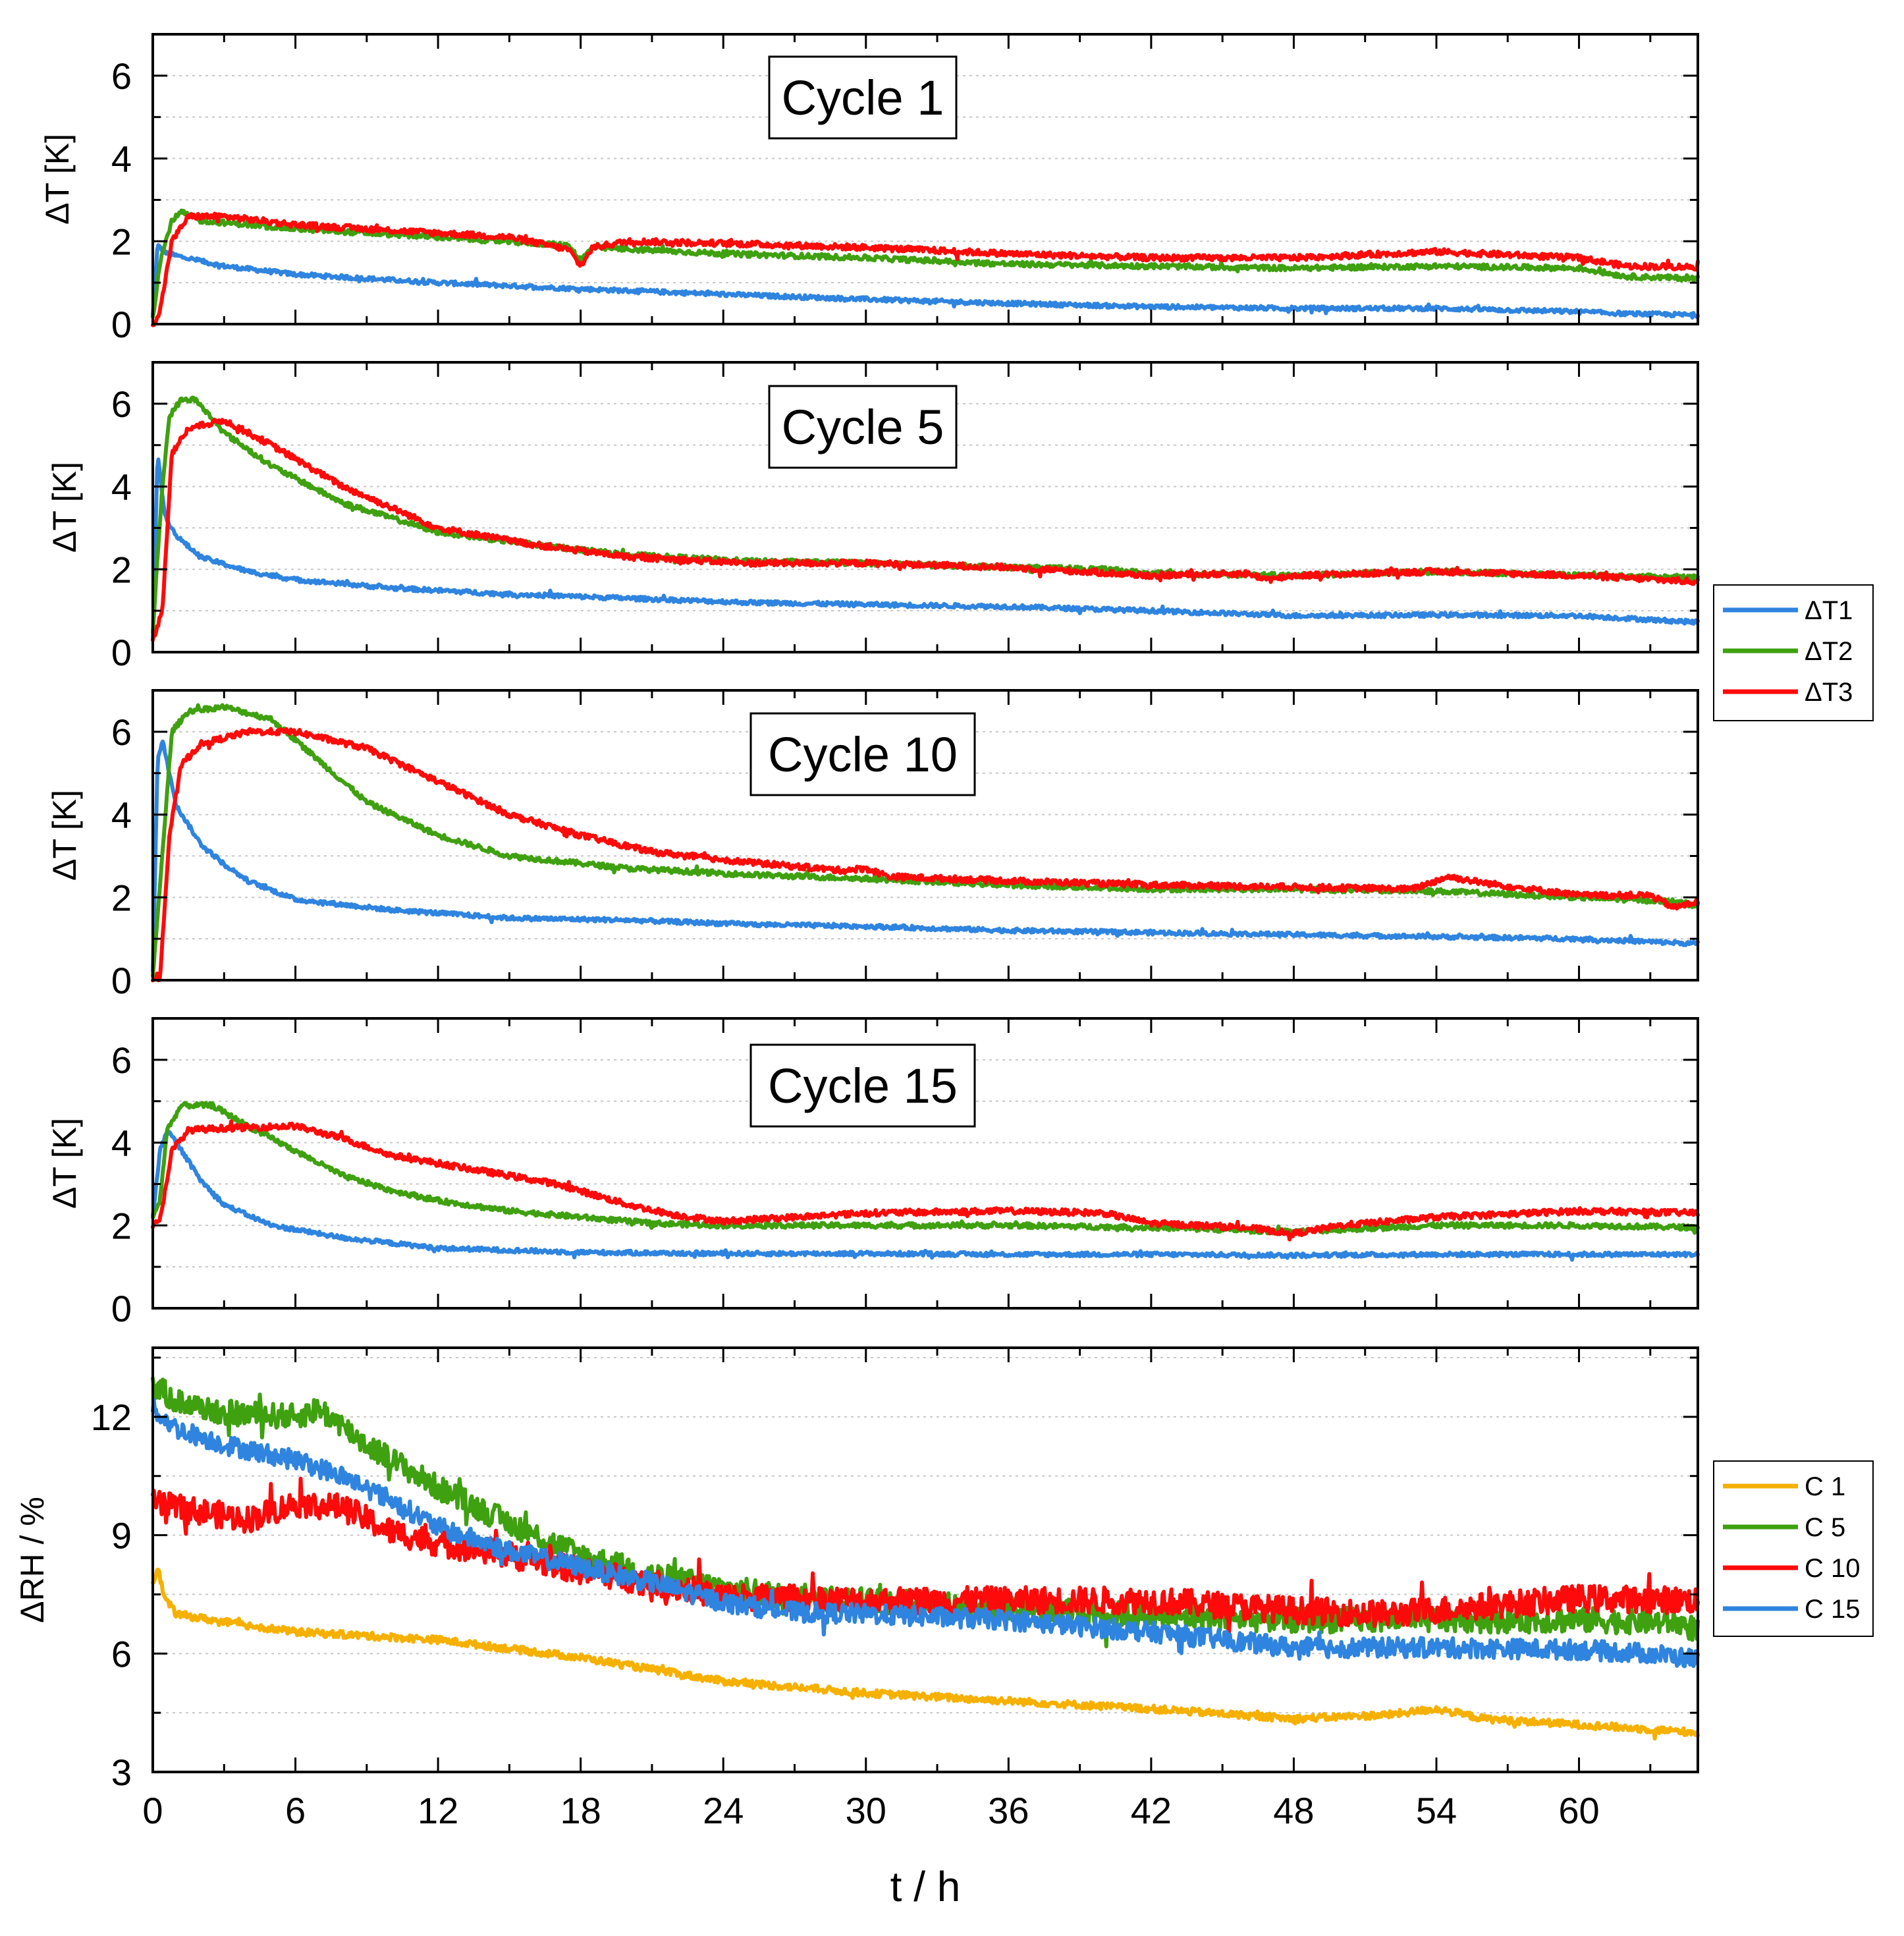  I want to click on x-tick-label: 0, so click(152, 1810).